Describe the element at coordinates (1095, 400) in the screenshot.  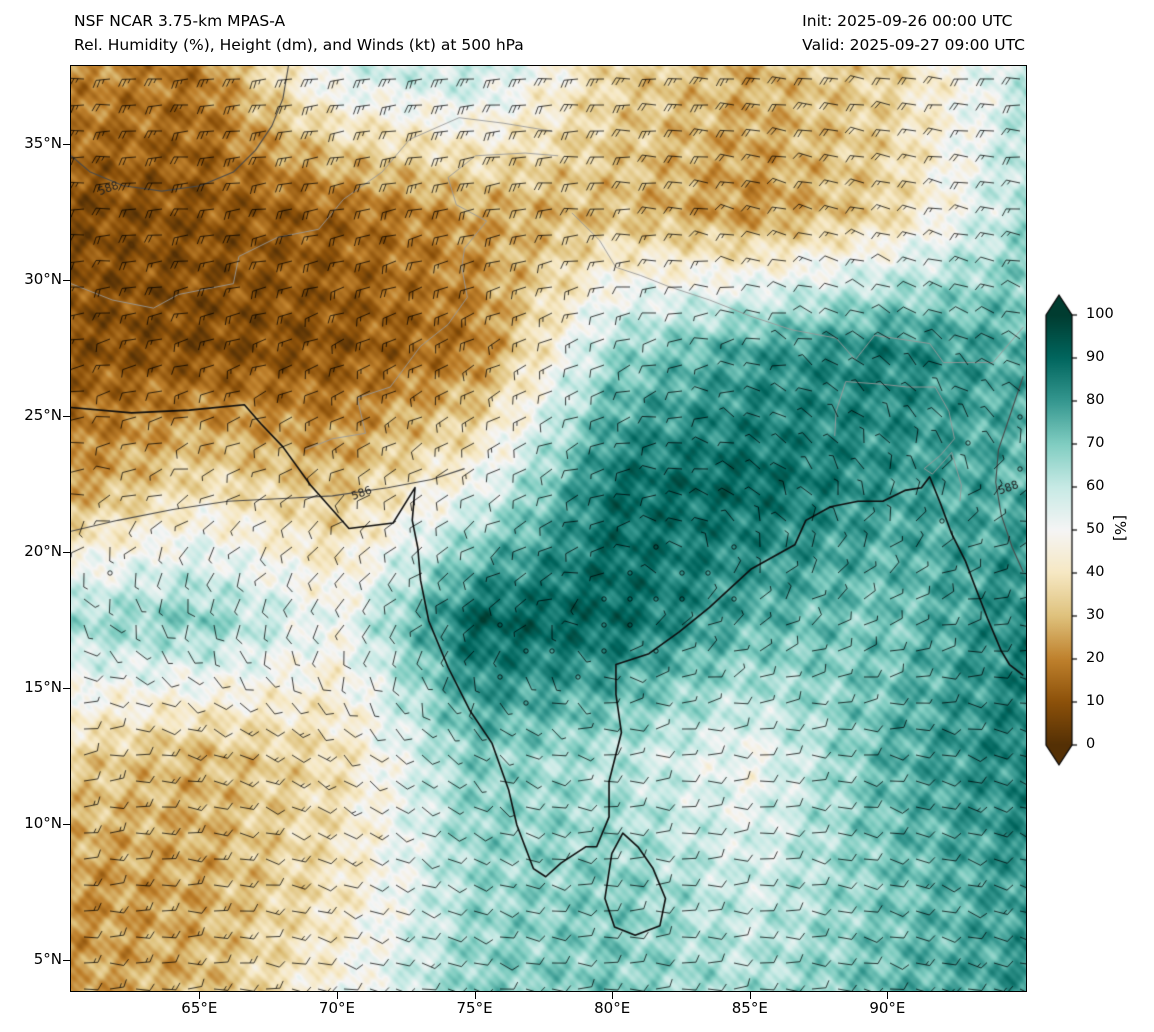
I see `colorbar-tick-label: 80` at that location.